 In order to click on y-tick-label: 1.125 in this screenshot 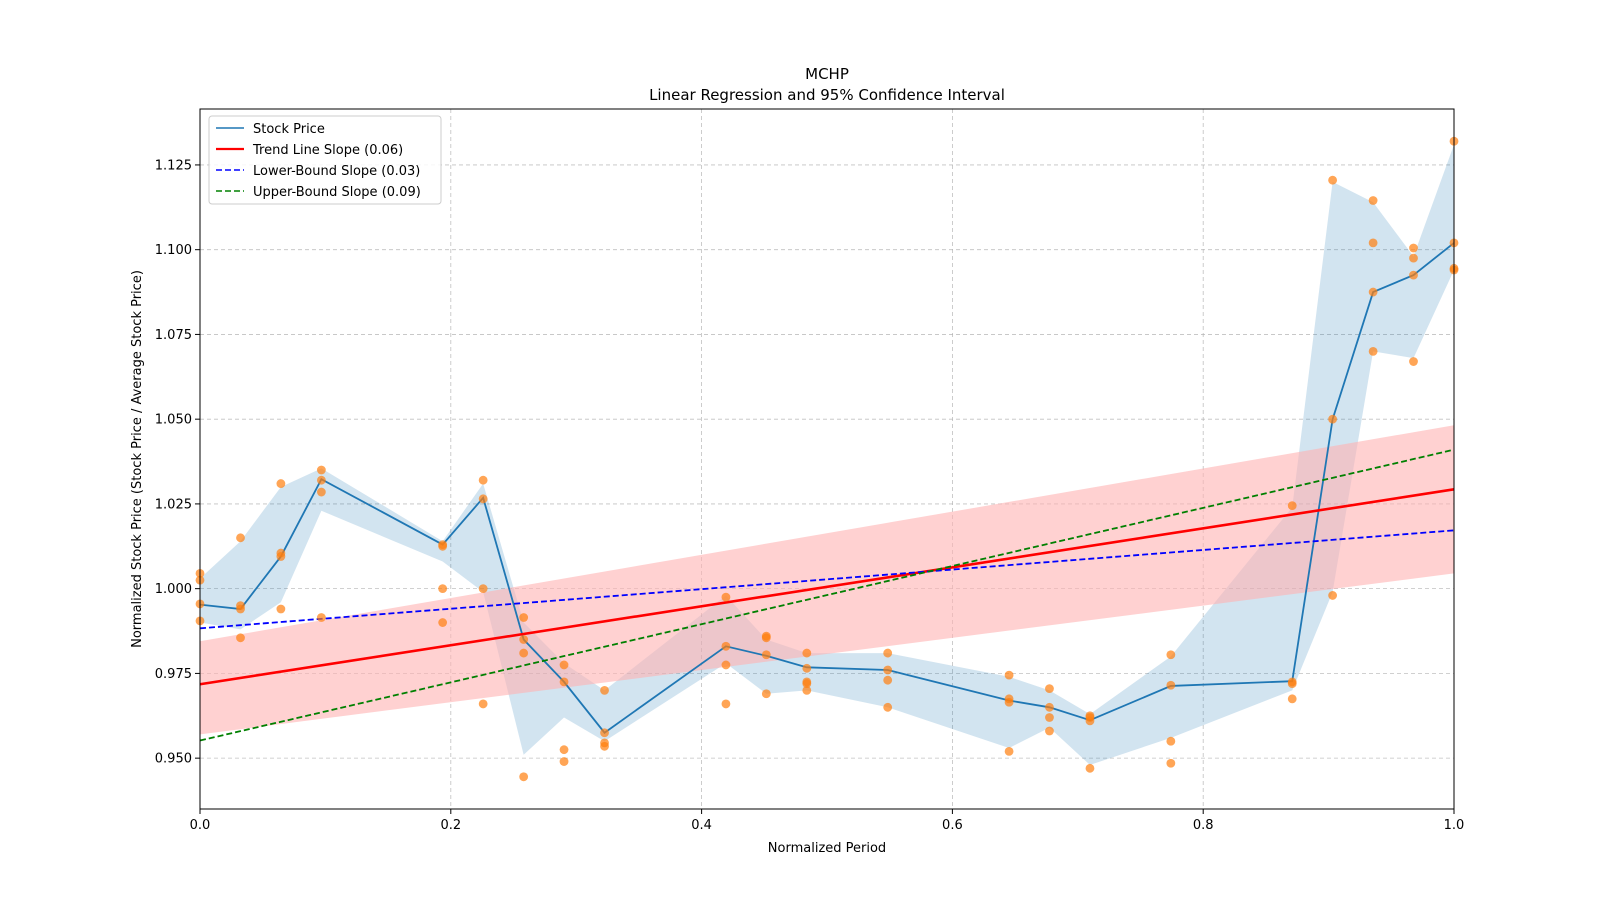, I will do `click(173, 165)`.